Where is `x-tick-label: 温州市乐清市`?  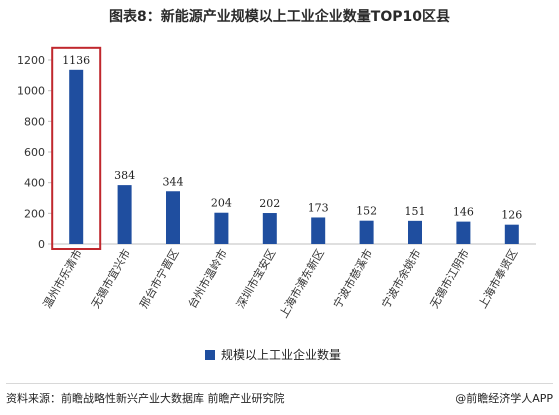
x-tick-label: 温州市乐清市 is located at coordinates (62, 279).